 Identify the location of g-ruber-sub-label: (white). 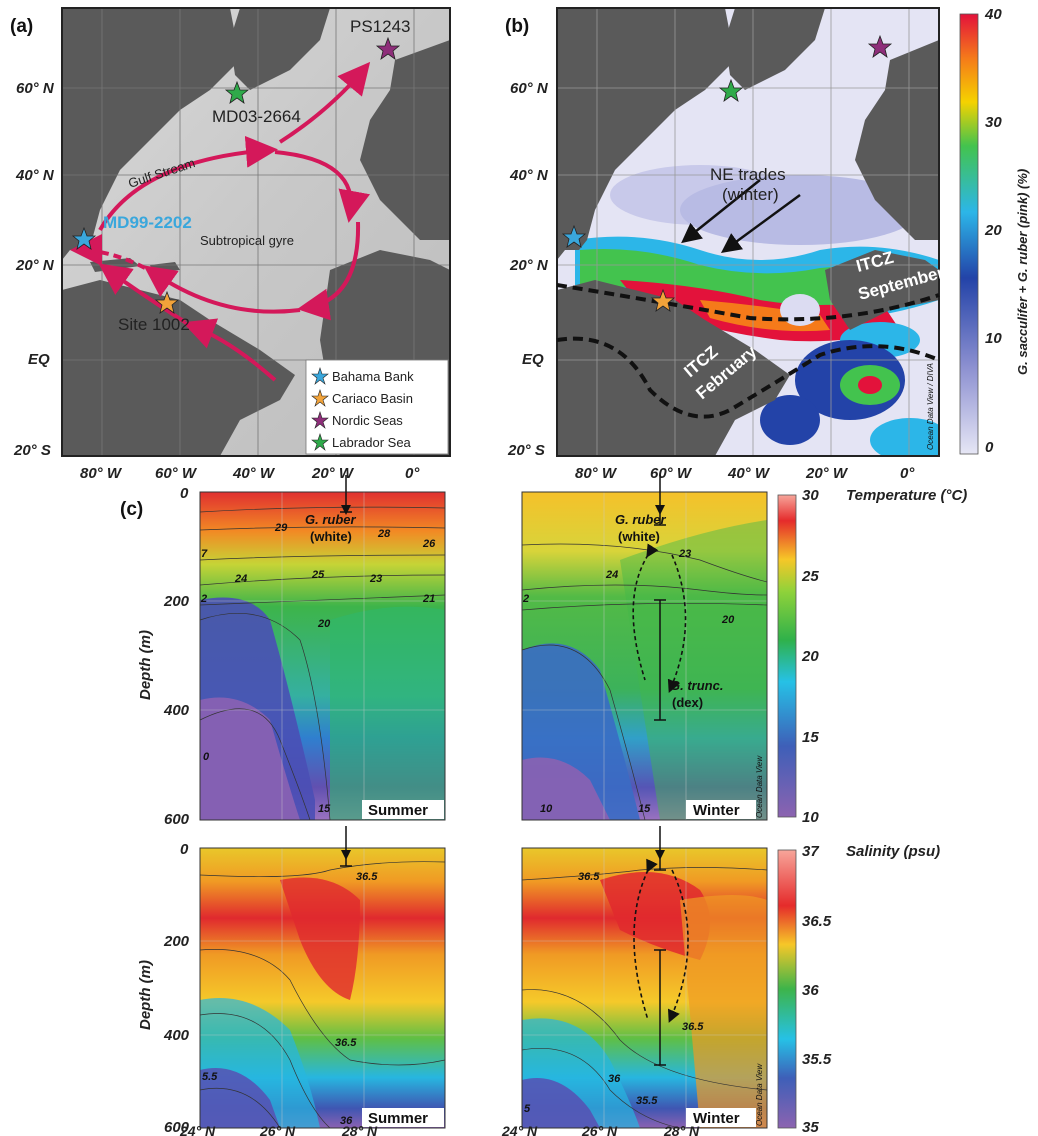
(331, 536).